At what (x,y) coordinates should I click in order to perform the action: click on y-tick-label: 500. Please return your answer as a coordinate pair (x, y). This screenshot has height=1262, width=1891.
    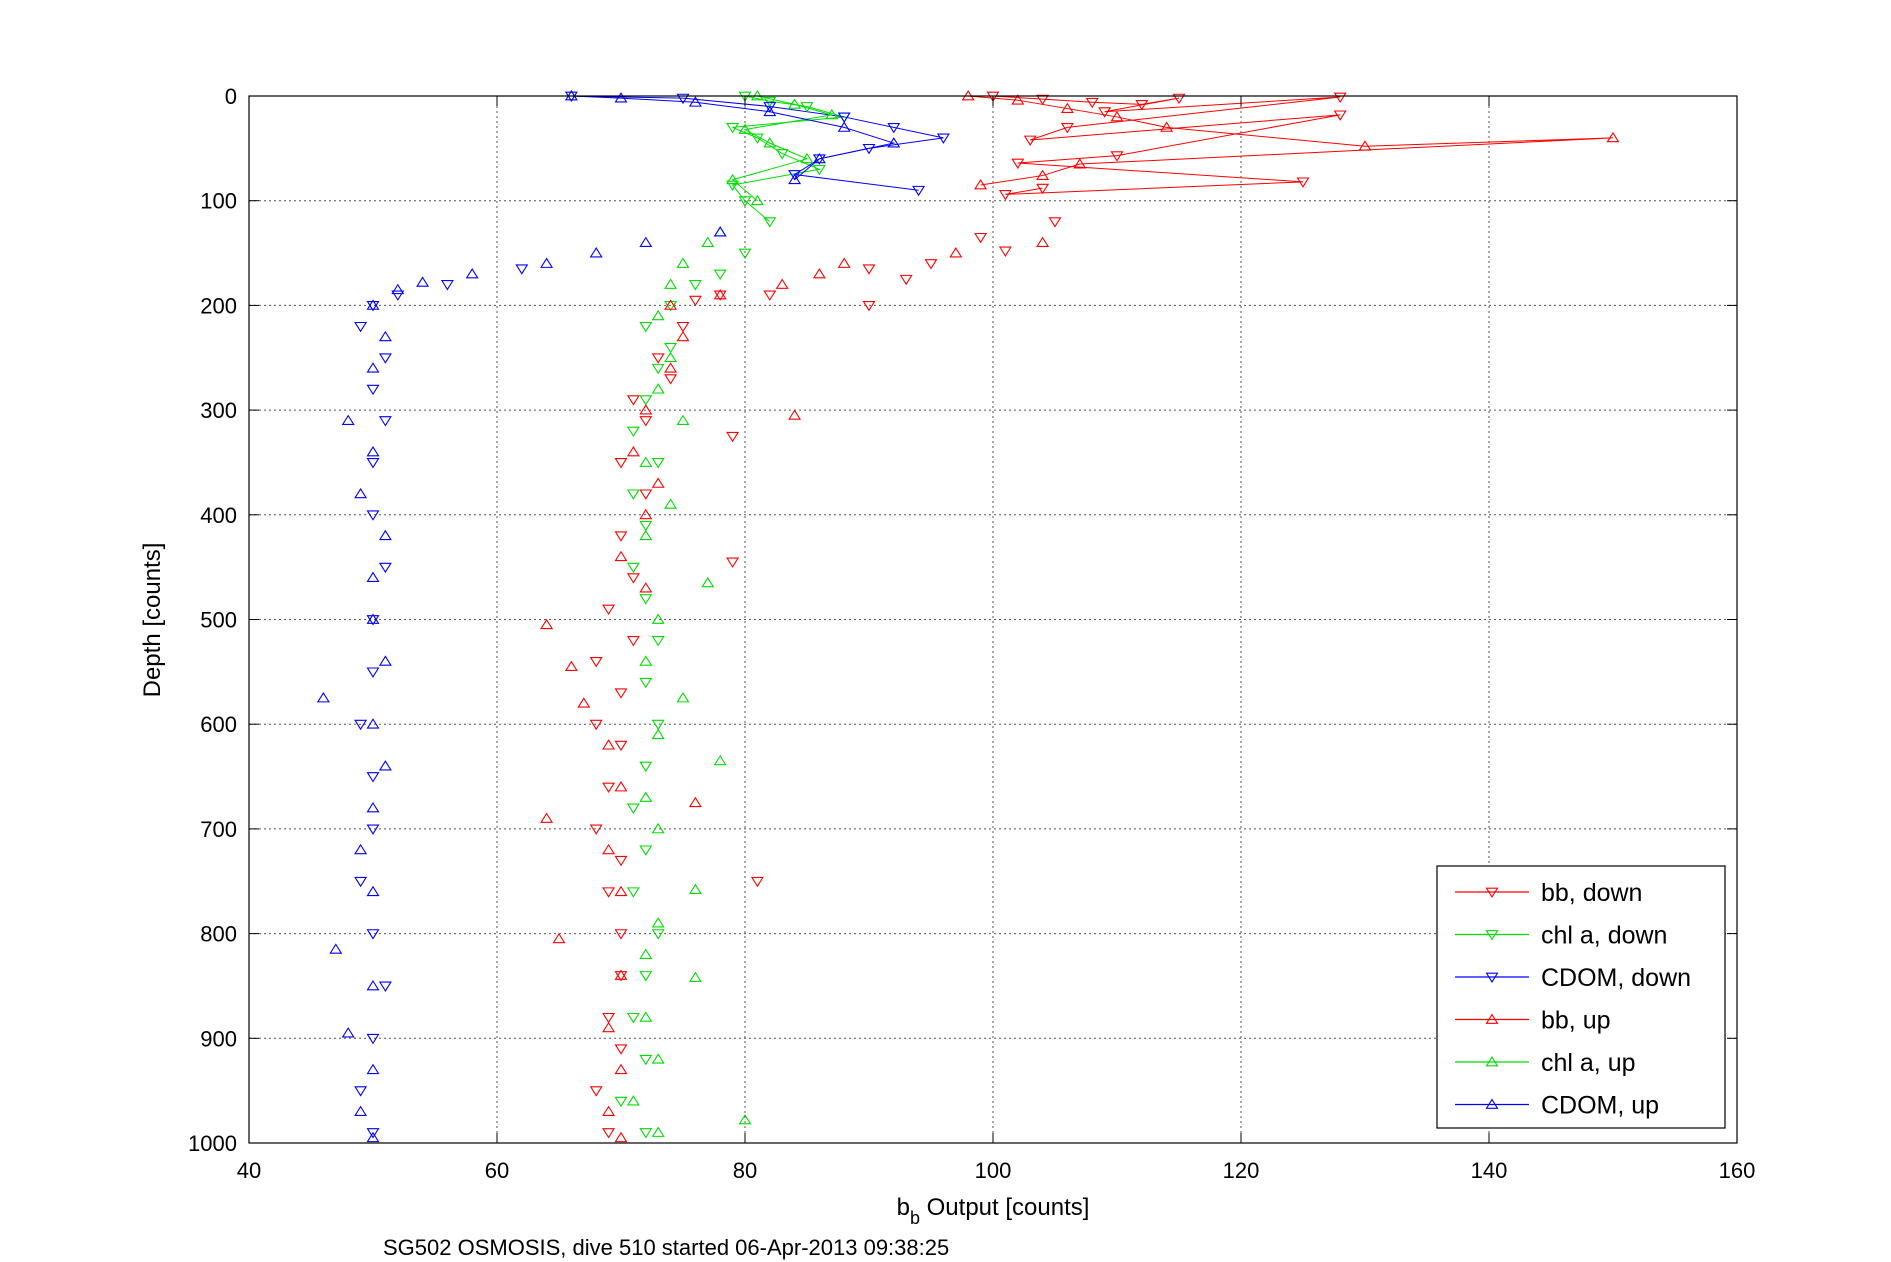
    Looking at the image, I should click on (218, 620).